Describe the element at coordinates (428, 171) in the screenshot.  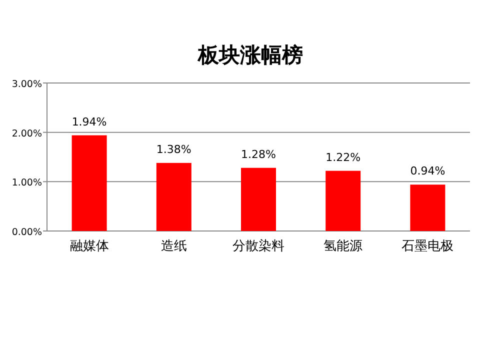
I see `data-label: 0.94%` at that location.